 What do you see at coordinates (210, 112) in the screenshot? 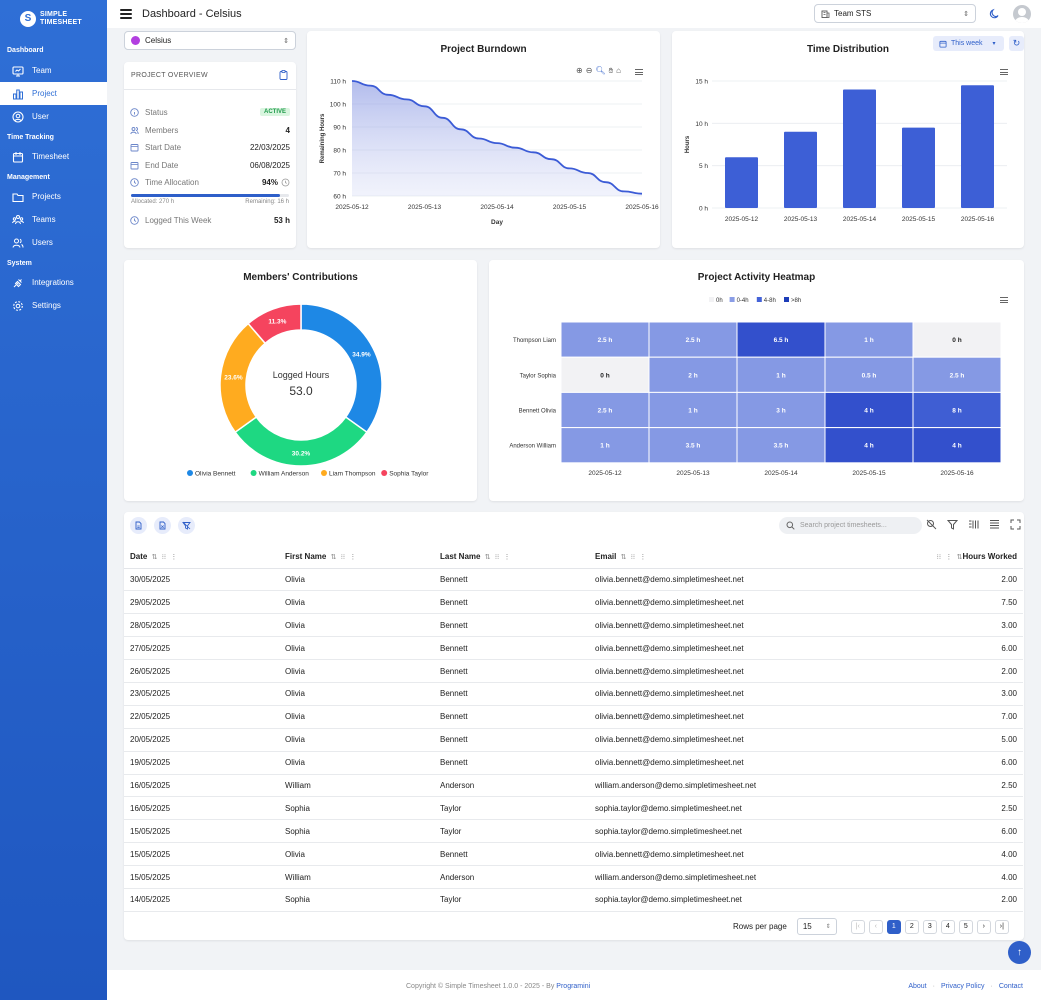
I see `overview-status-row: Status ACTIVE` at bounding box center [210, 112].